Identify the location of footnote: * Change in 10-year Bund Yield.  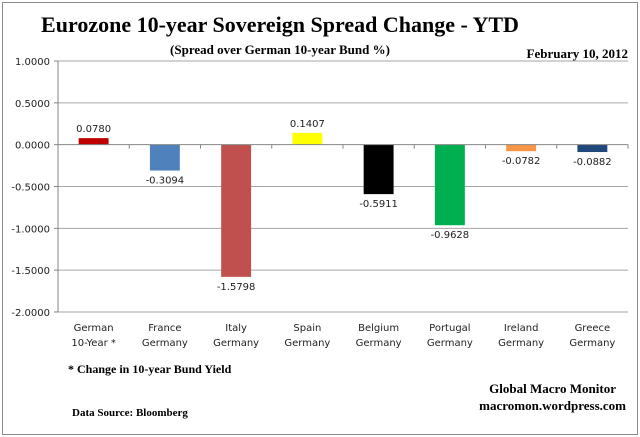
(150, 369).